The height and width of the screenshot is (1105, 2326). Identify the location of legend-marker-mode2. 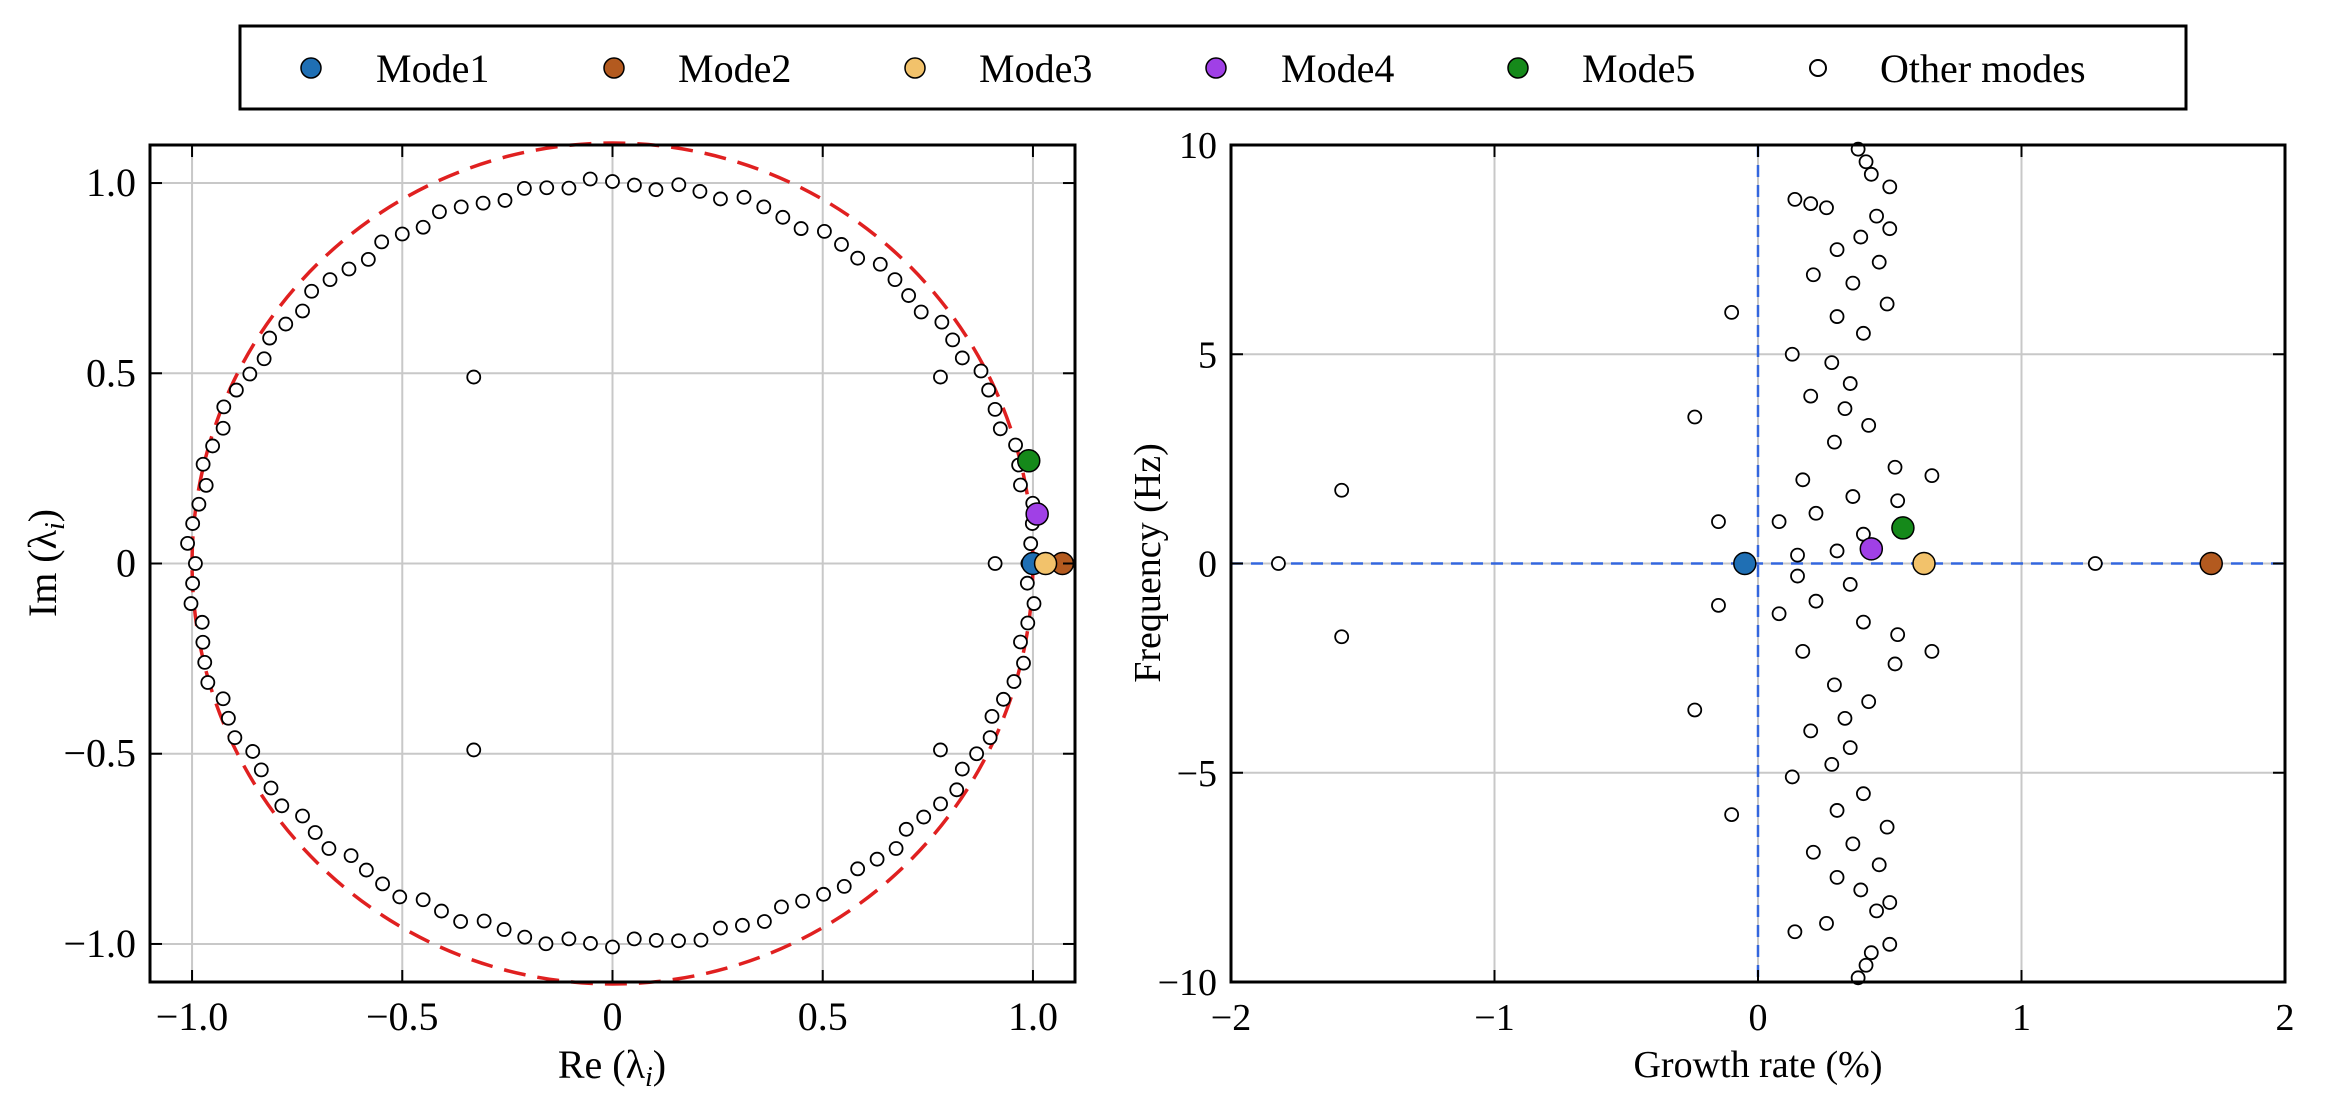
(614, 68).